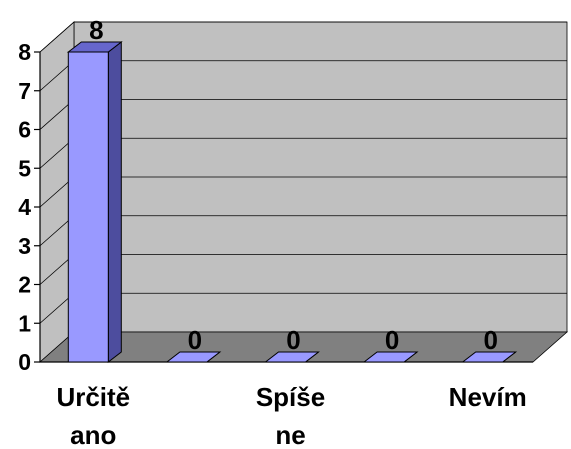 This screenshot has width=571, height=449. Describe the element at coordinates (114, 202) in the screenshot. I see `bar-side` at that location.